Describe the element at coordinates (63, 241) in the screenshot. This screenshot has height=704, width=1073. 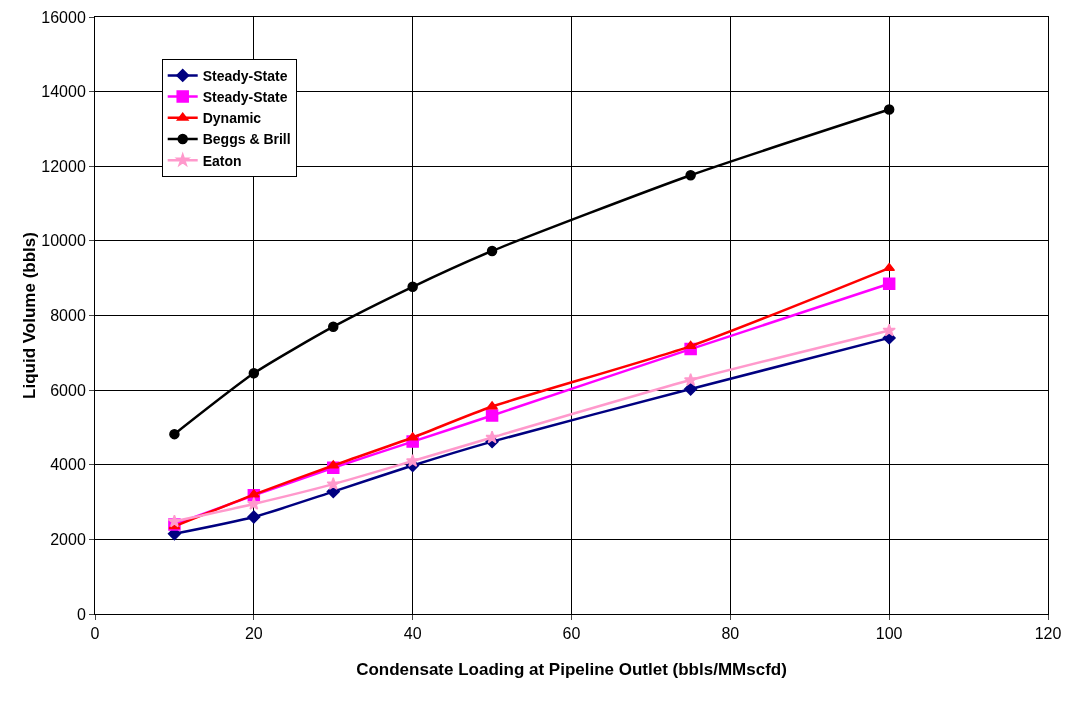
I see `y-tick-label: 10000` at that location.